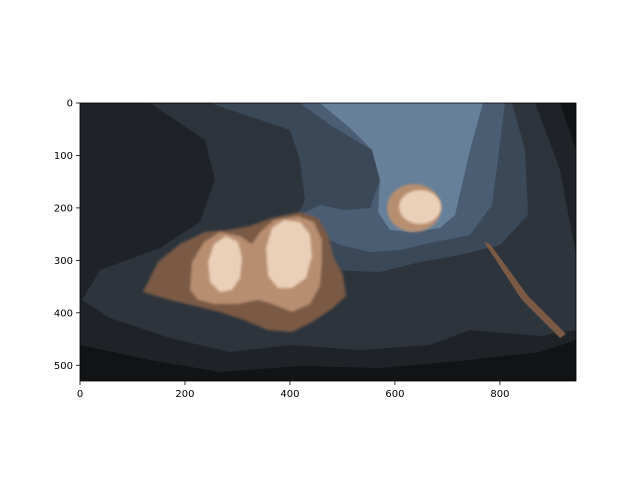 This screenshot has height=480, width=640. Describe the element at coordinates (225, 264) in the screenshot. I see `image-region-bright-left` at that location.